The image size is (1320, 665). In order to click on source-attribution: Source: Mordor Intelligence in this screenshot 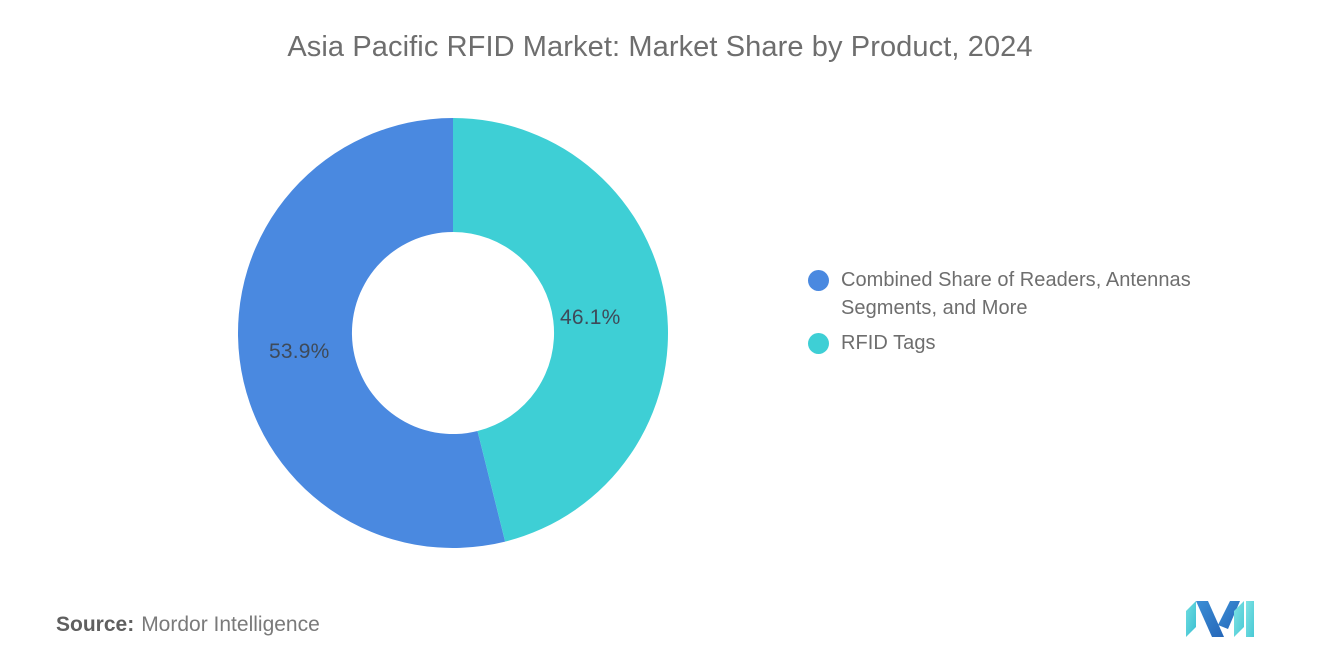, I will do `click(188, 625)`.